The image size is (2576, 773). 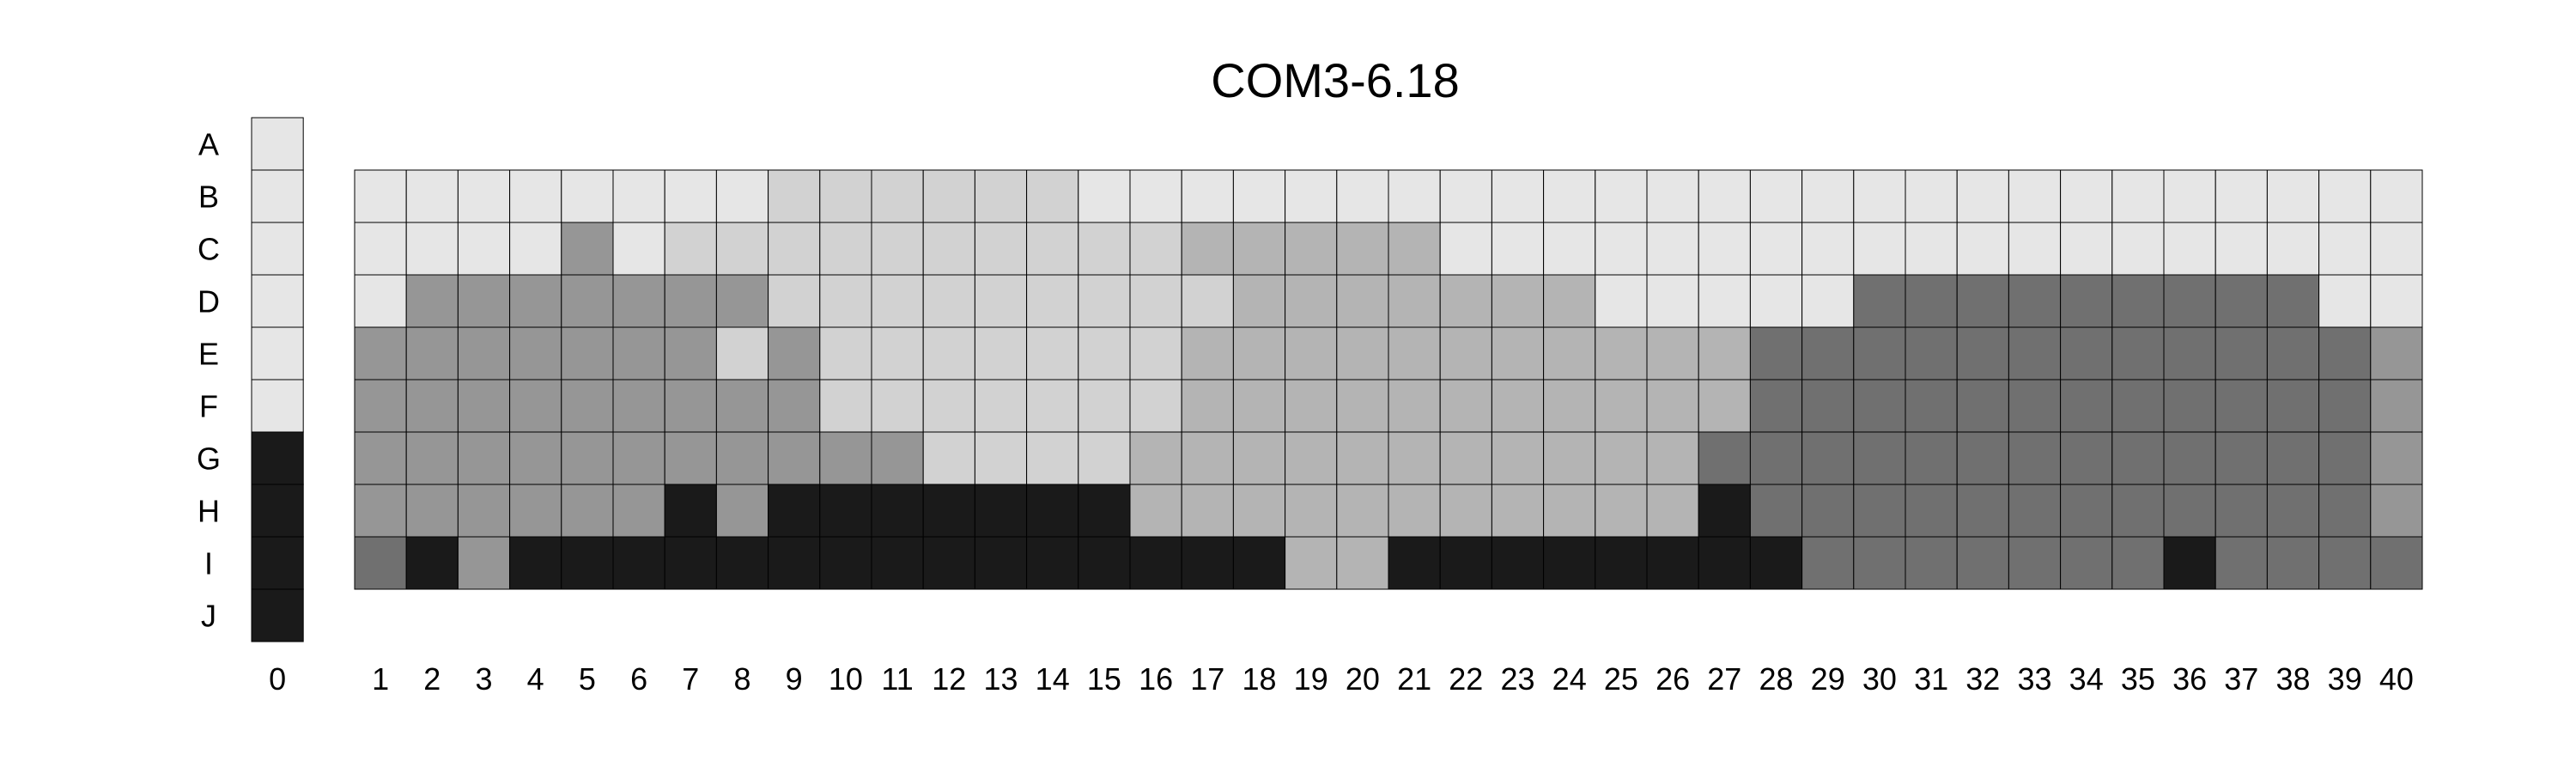 What do you see at coordinates (1311, 679) in the screenshot?
I see `column-label-19: 19` at bounding box center [1311, 679].